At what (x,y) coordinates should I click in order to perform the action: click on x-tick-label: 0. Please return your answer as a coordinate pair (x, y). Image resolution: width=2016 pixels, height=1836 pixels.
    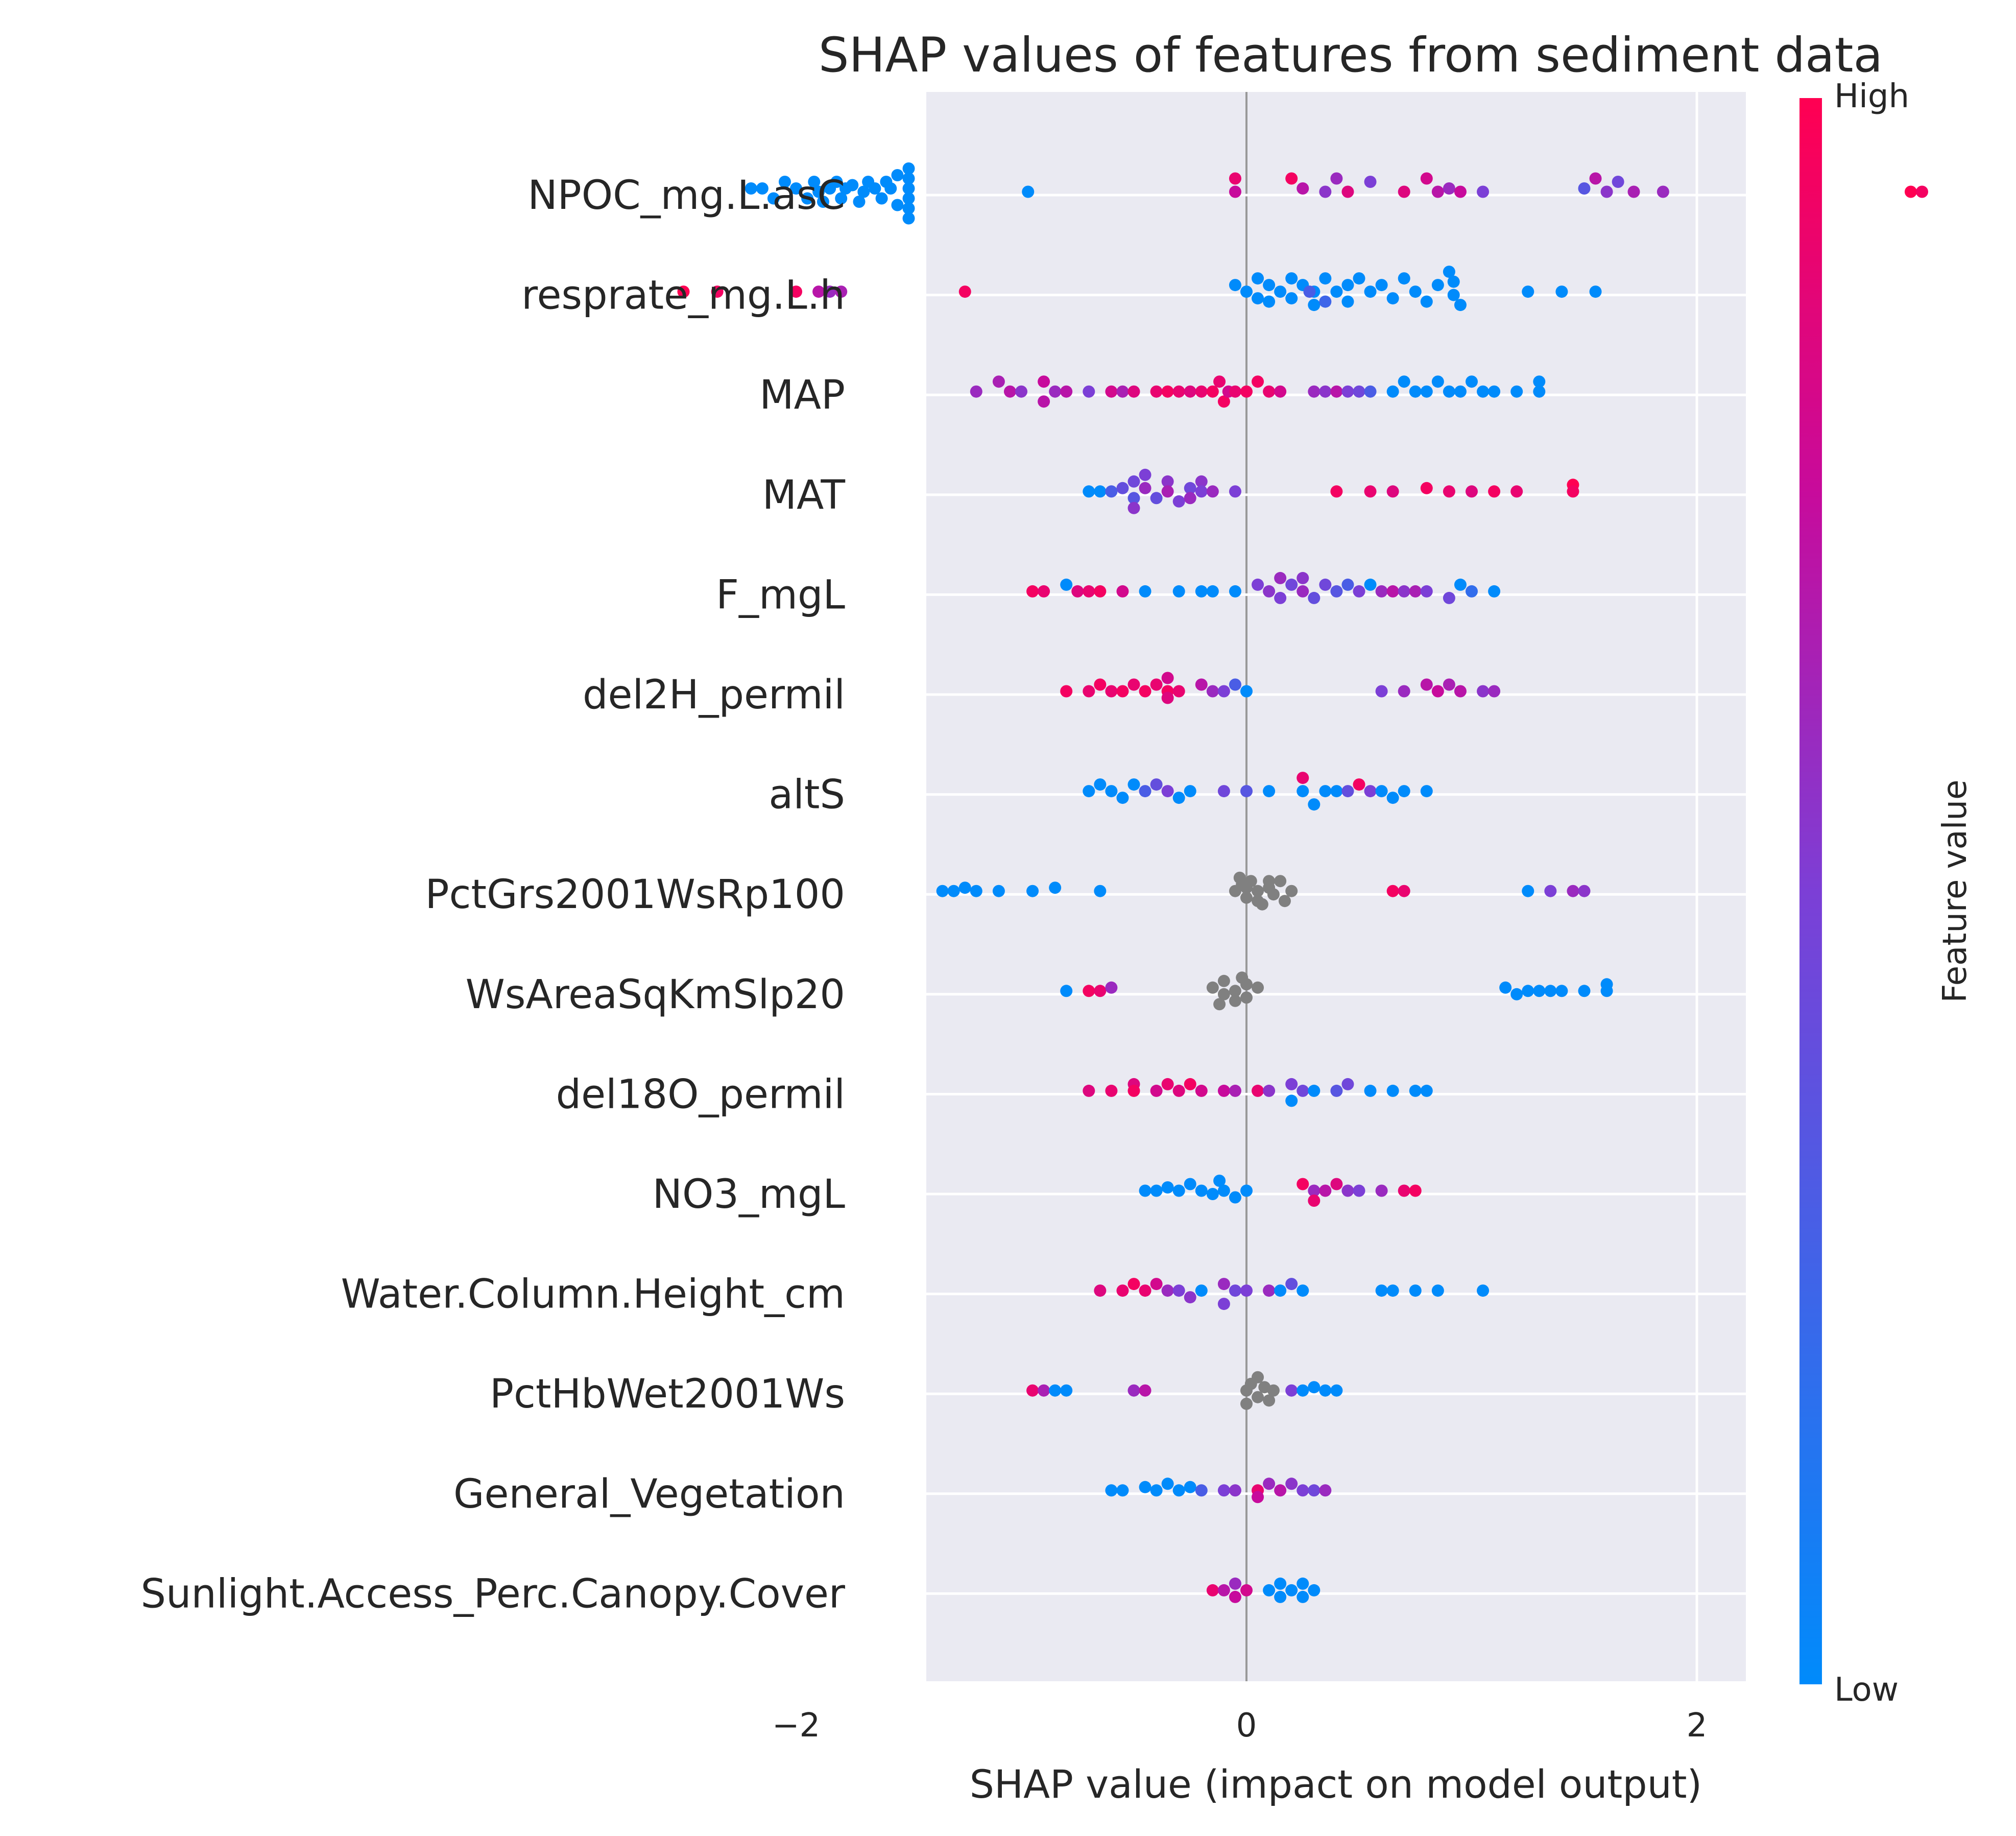
    Looking at the image, I should click on (1246, 1726).